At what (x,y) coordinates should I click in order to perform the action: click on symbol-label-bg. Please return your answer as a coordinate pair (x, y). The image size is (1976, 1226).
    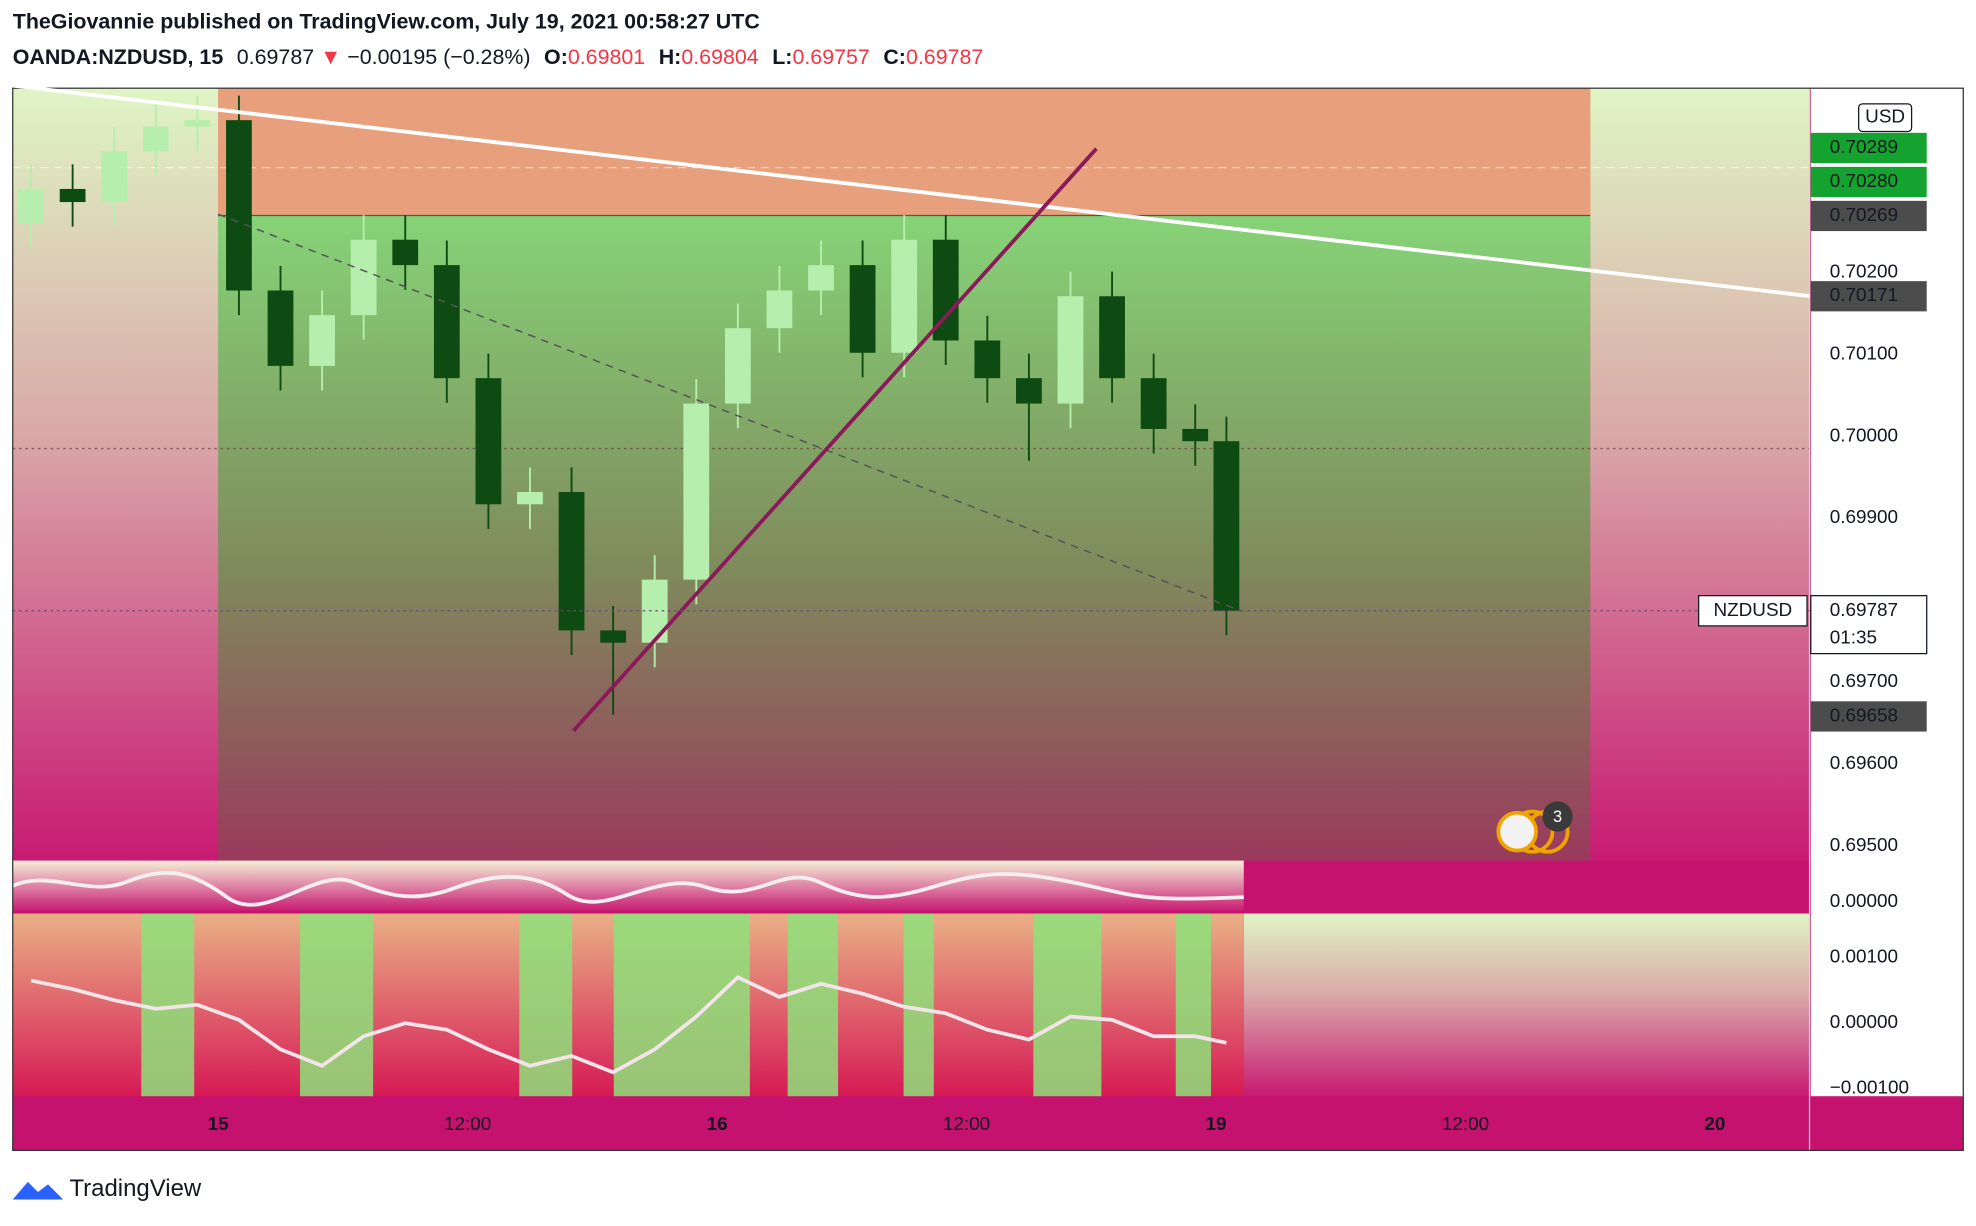
    Looking at the image, I should click on (1753, 611).